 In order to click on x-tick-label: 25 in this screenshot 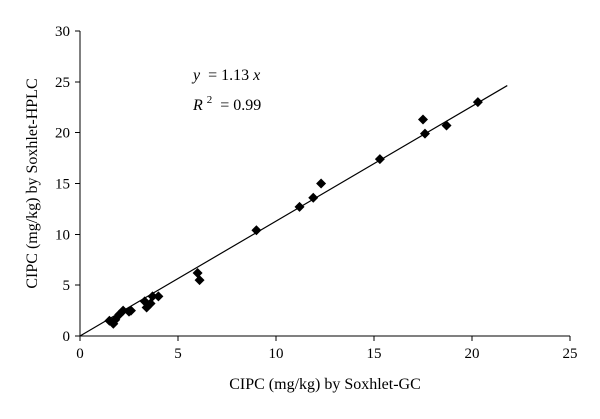, I will do `click(570, 354)`.